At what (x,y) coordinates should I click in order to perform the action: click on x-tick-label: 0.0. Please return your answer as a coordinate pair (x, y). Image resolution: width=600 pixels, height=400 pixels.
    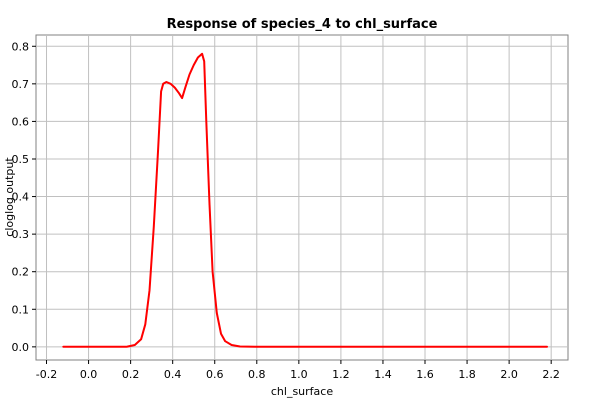
    Looking at the image, I should click on (89, 374).